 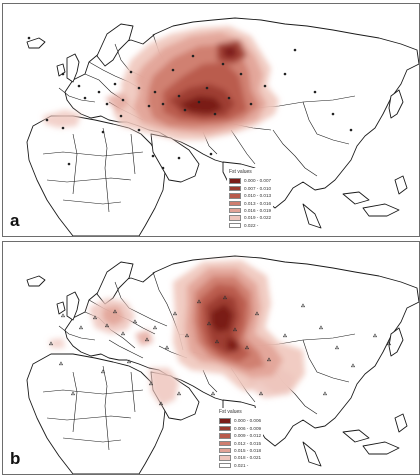 I want to click on legend-entry: 0.007 - 0.010, so click(x=250, y=188).